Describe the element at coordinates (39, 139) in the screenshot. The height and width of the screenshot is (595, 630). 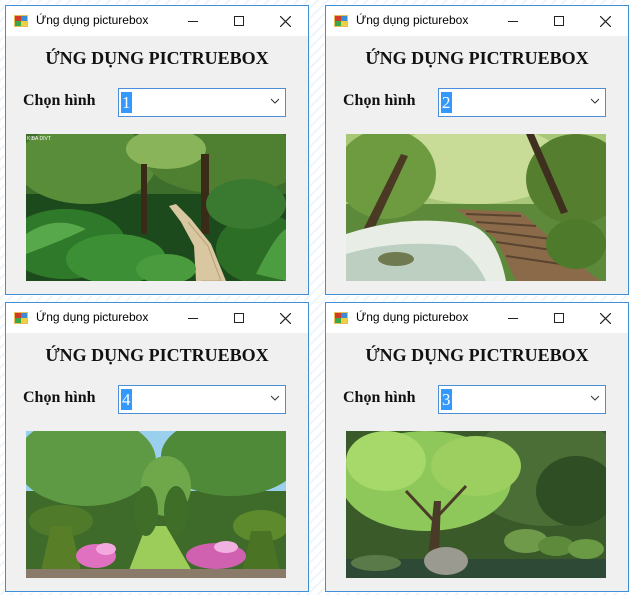
I see `watermark-text: KIBA DIVT` at that location.